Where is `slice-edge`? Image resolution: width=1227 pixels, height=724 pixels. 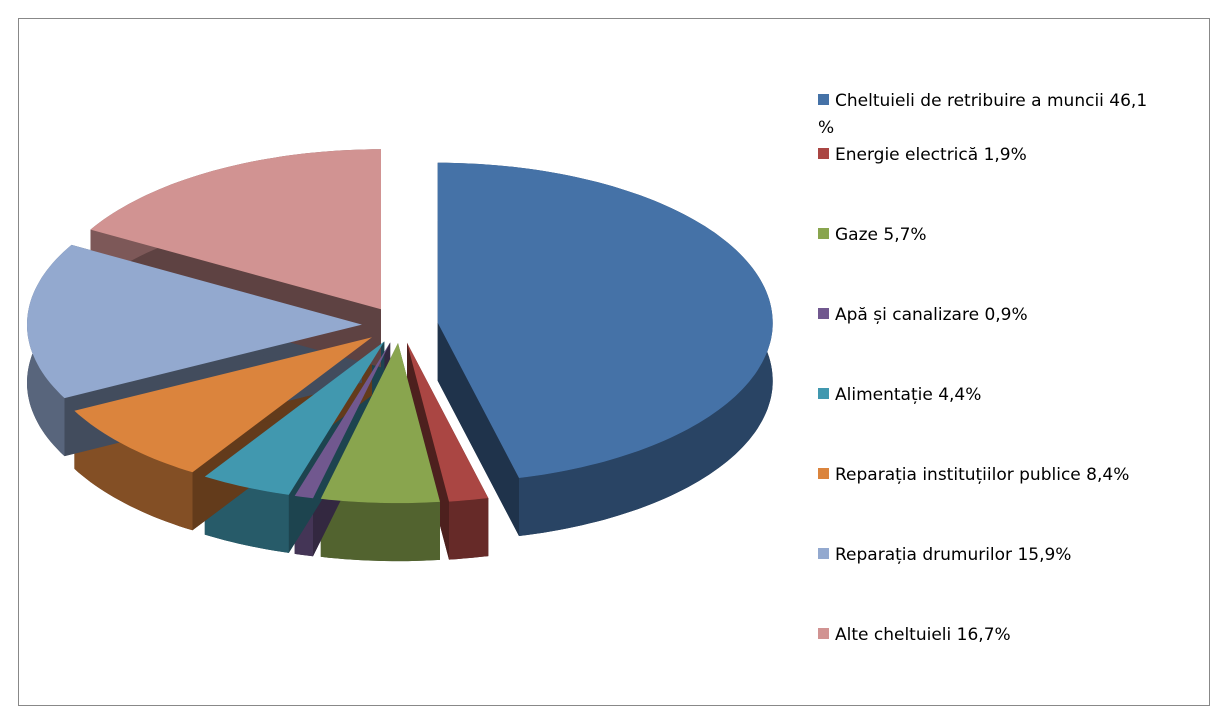 slice-edge is located at coordinates (478, 429).